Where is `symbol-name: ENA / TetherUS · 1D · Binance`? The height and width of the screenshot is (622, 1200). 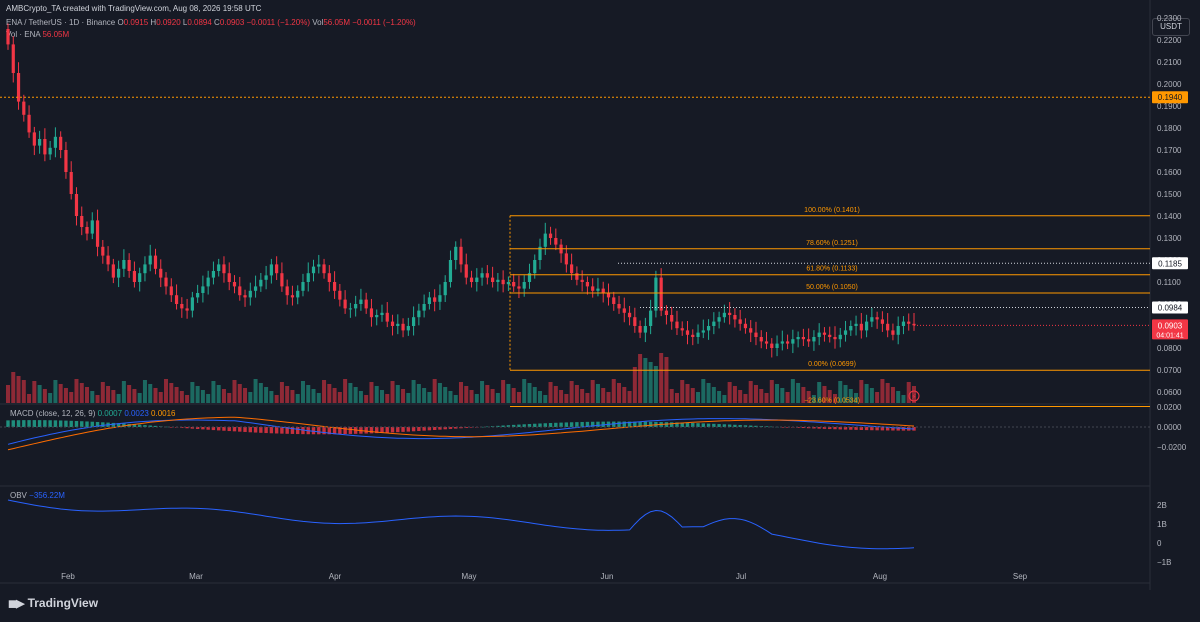 symbol-name: ENA / TetherUS · 1D · Binance is located at coordinates (61, 22).